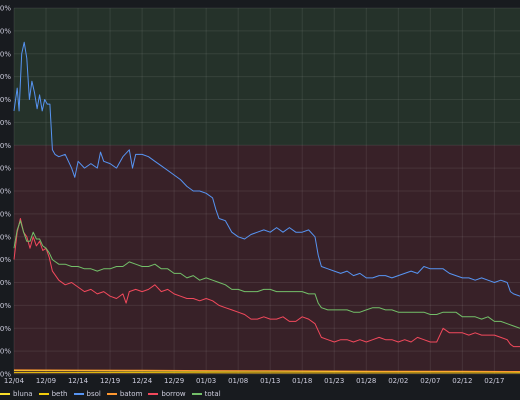 The height and width of the screenshot is (400, 520). I want to click on legend-item-bluna: bluna, so click(16, 394).